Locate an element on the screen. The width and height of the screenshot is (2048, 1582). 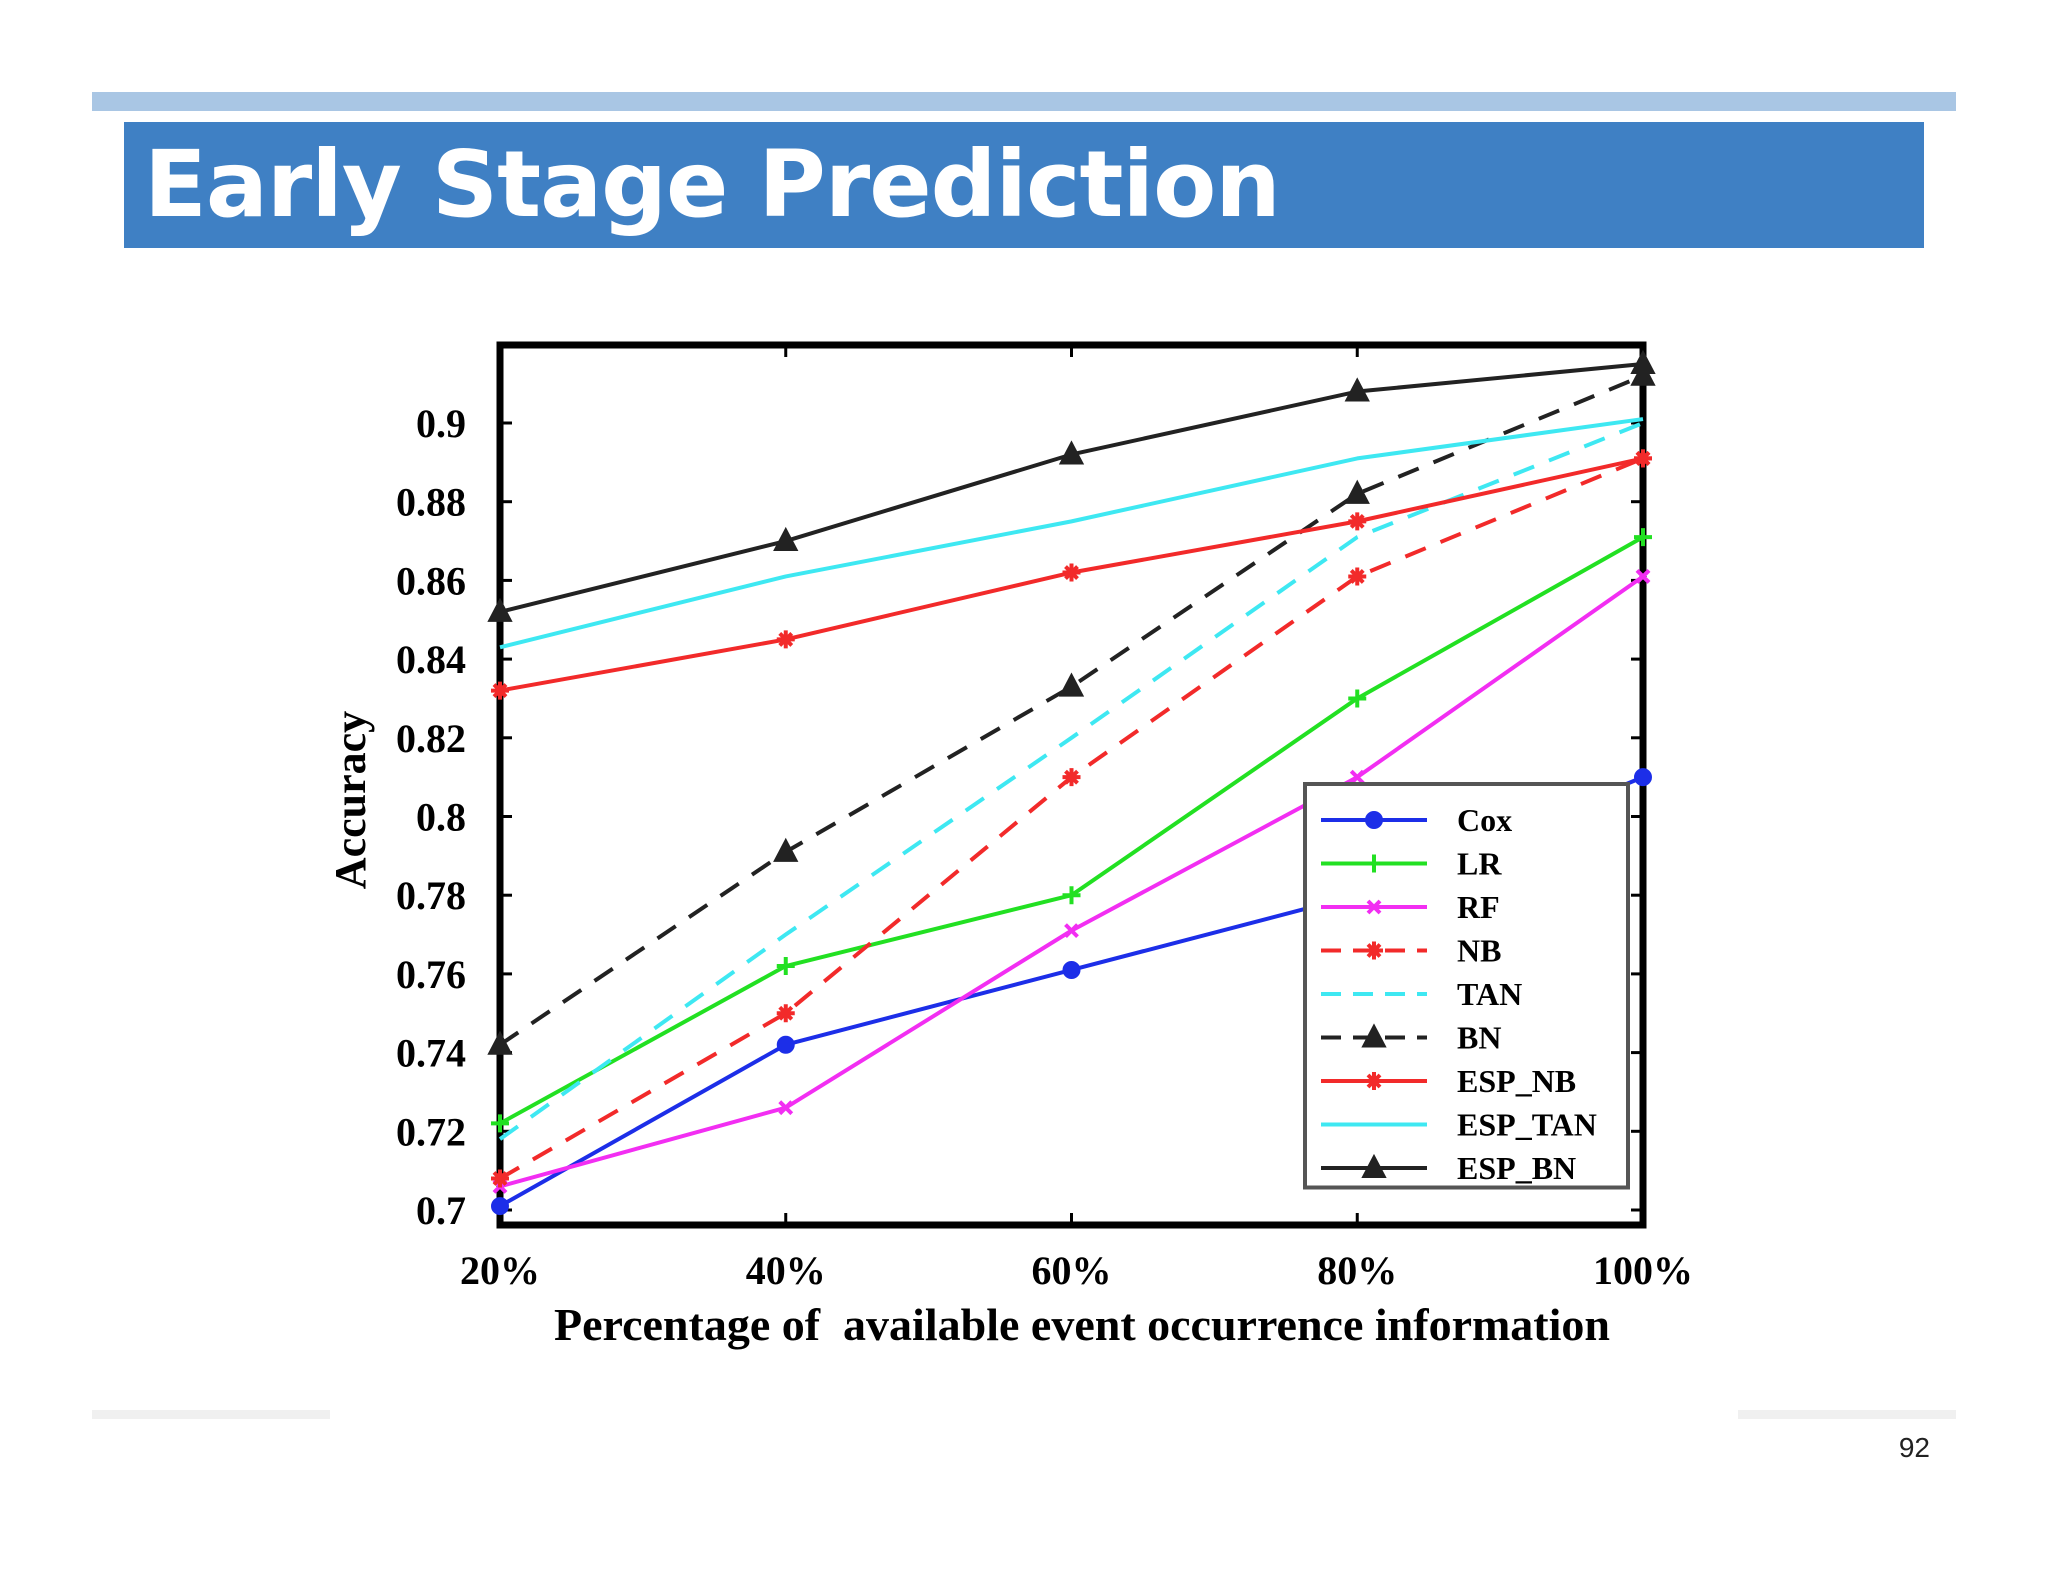
legend-marker-cox is located at coordinates (1374, 820).